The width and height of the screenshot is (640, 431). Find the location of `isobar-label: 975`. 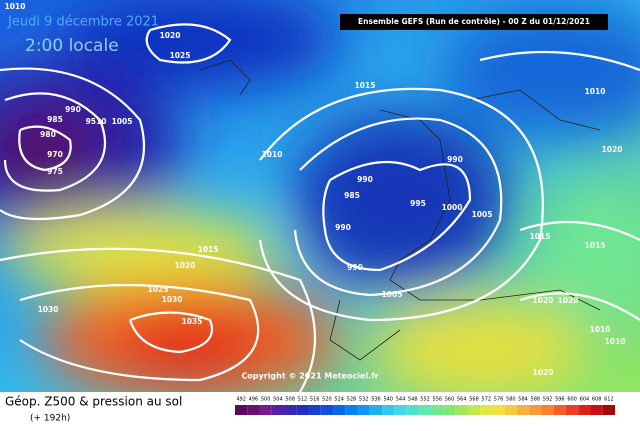

isobar-label: 975 is located at coordinates (55, 171).